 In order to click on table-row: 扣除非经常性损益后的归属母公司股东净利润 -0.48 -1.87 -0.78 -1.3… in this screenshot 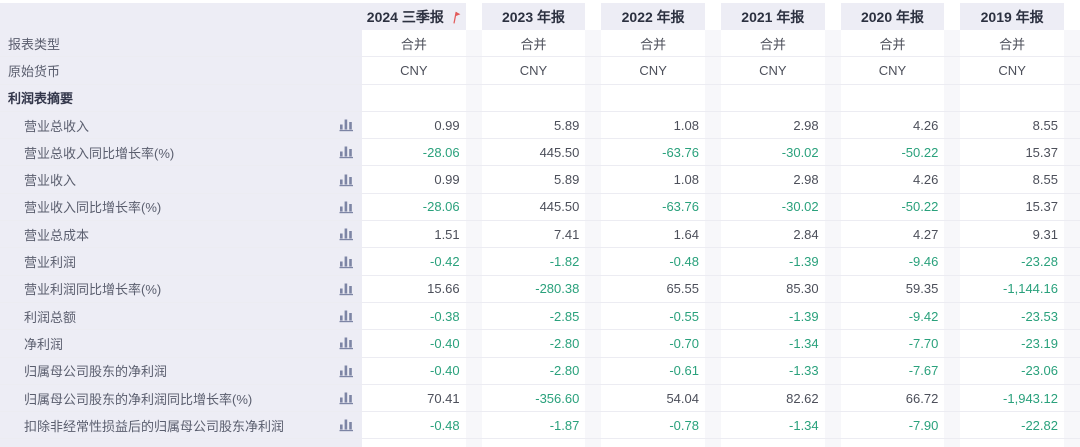, I will do `click(540, 426)`.